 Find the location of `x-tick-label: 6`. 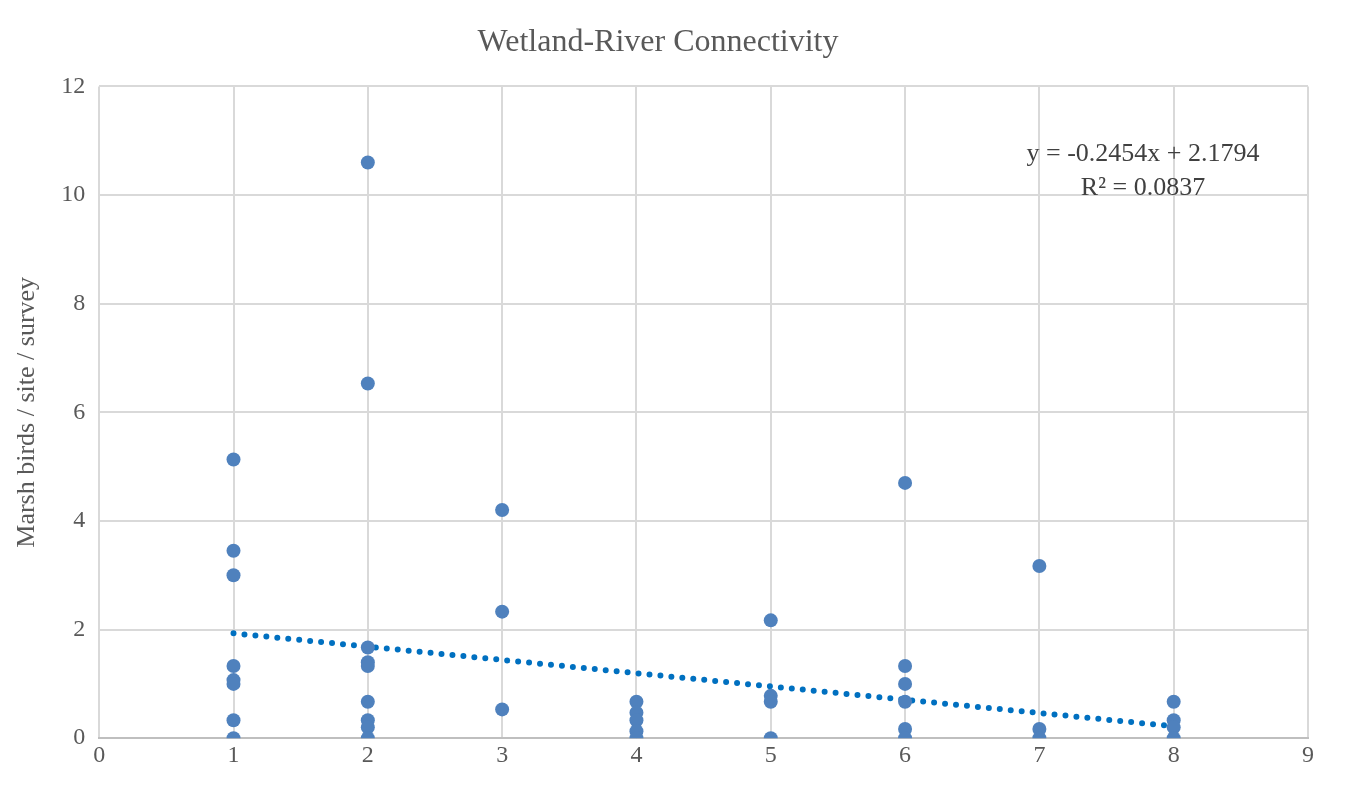

x-tick-label: 6 is located at coordinates (905, 753).